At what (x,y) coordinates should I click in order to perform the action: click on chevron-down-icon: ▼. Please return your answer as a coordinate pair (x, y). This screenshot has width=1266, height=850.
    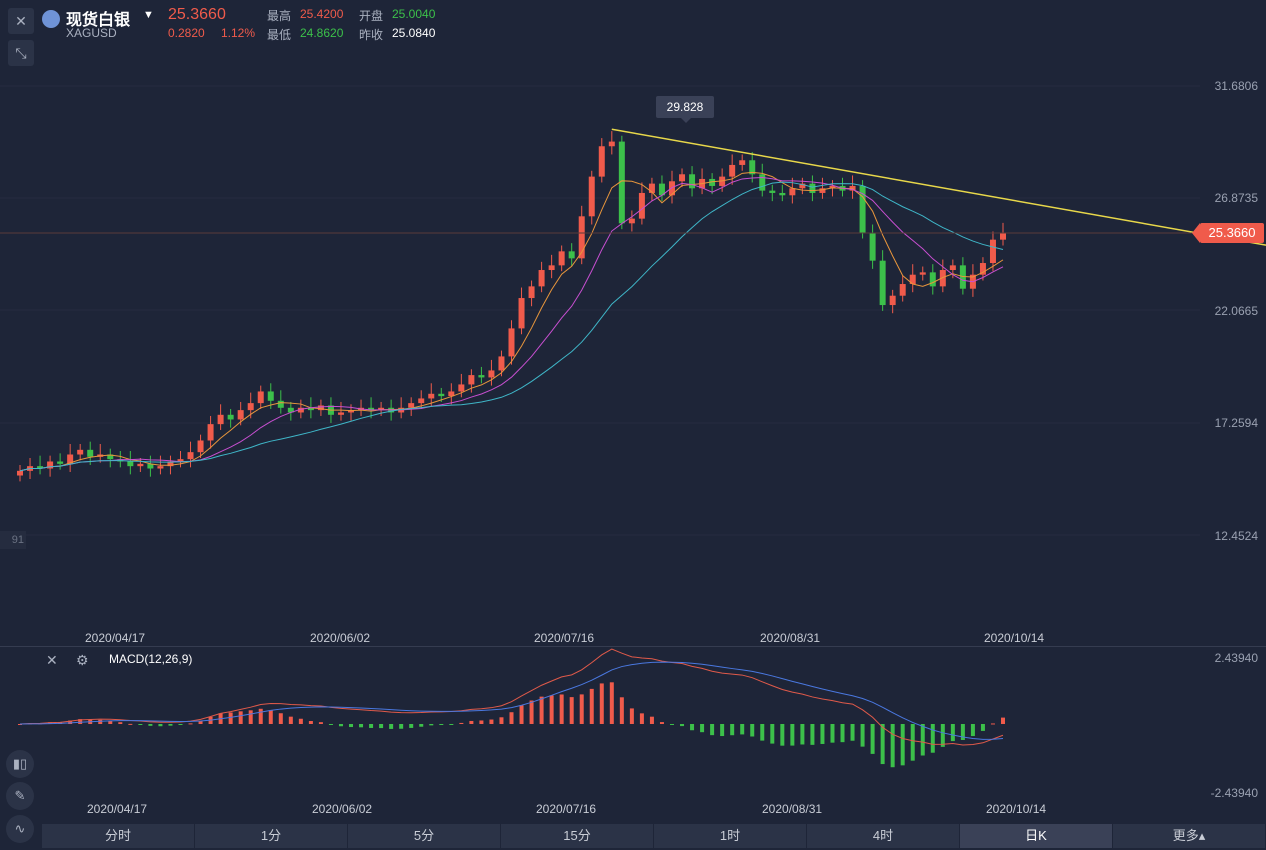
    Looking at the image, I should click on (148, 15).